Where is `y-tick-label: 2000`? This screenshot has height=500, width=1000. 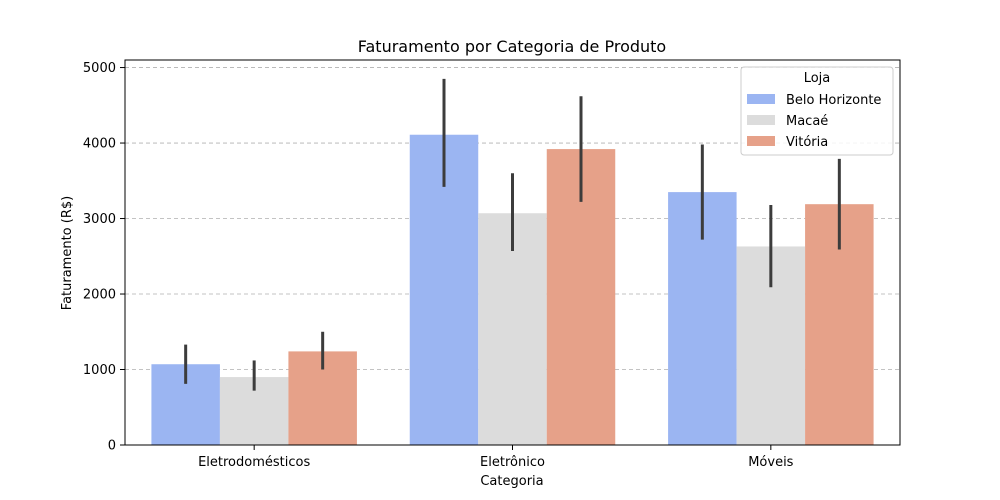 y-tick-label: 2000 is located at coordinates (99, 295).